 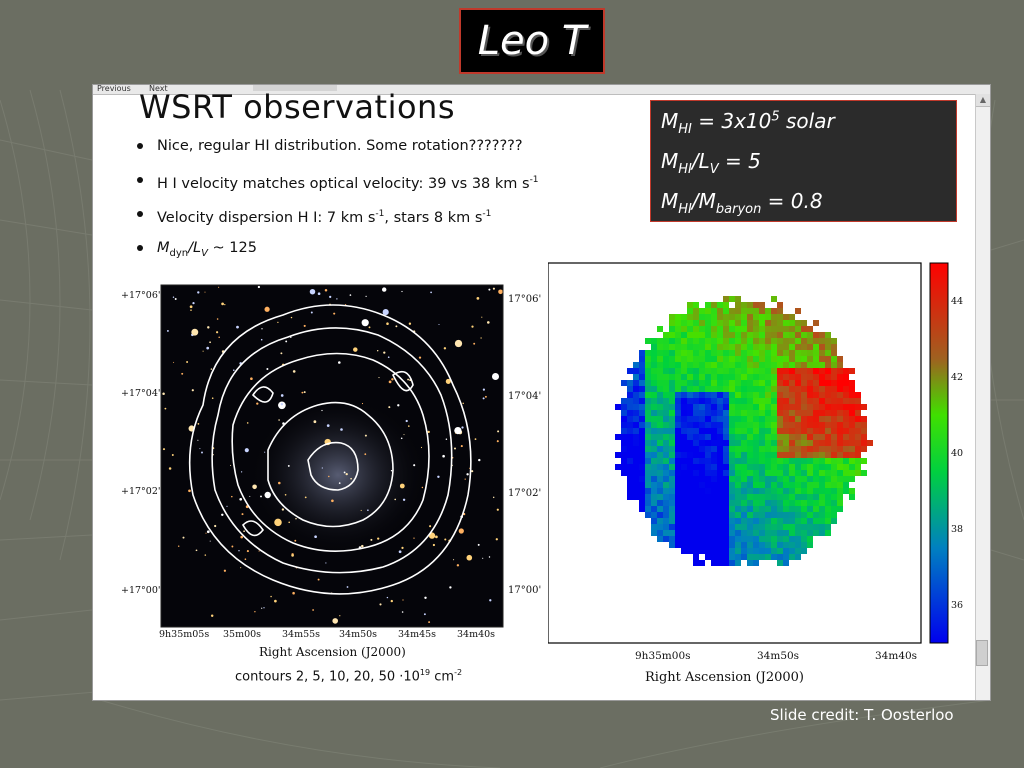 I want to click on toolbar-field, so click(x=295, y=88).